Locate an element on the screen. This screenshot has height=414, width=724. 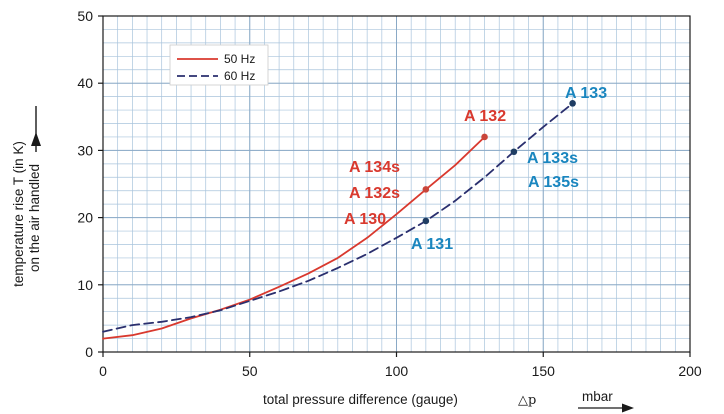
x-axis-symbol: △p is located at coordinates (527, 400).